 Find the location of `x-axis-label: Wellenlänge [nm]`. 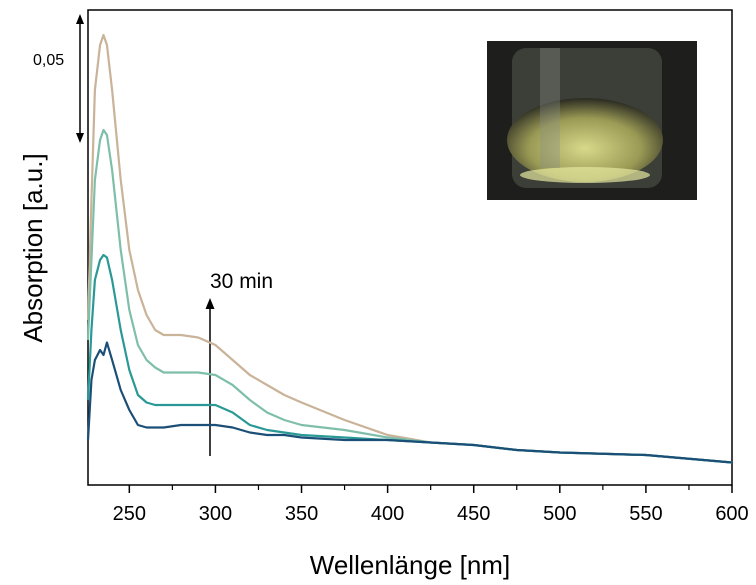

x-axis-label: Wellenlänge [nm] is located at coordinates (410, 565).